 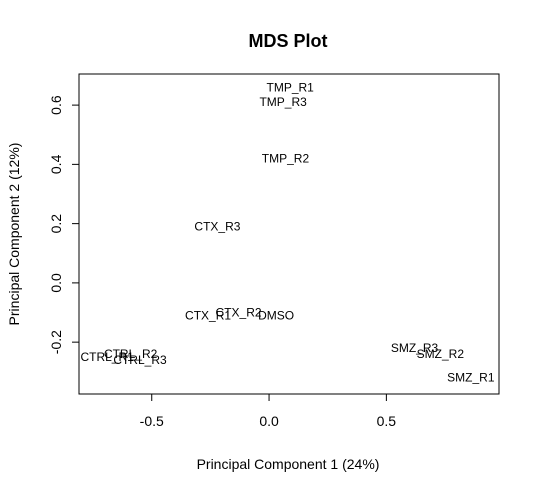 I want to click on chart-title: MDS Plot, so click(x=288, y=41).